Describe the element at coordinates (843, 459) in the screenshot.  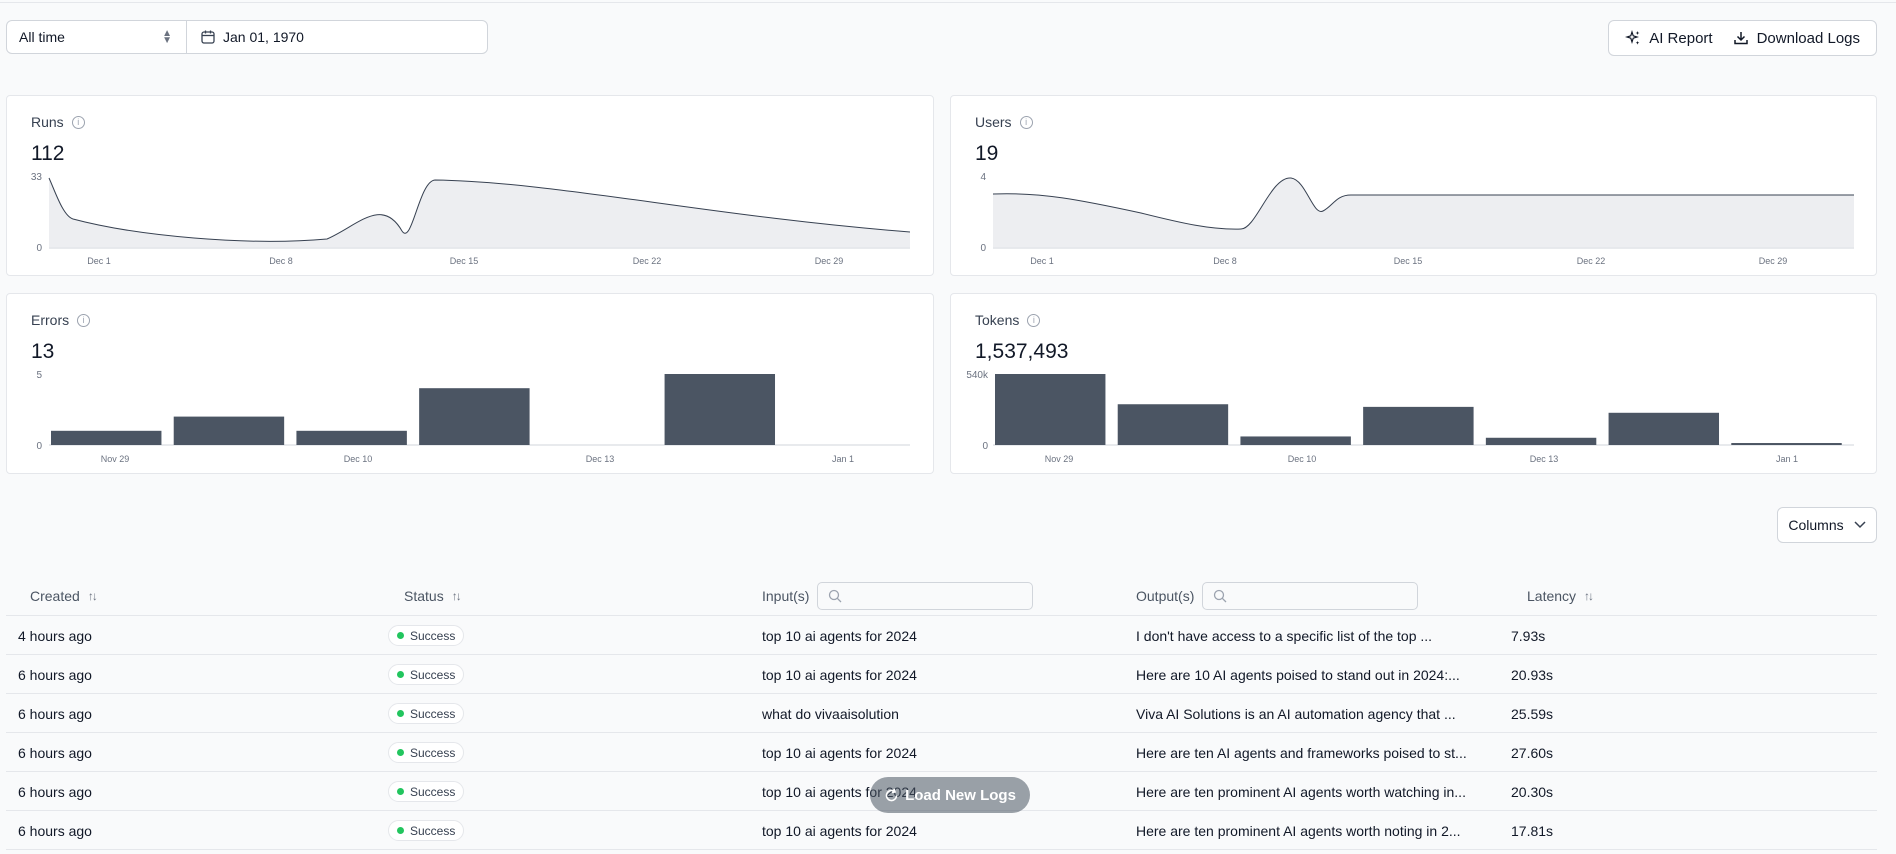
I see `errors-xtick: Jan 1` at that location.